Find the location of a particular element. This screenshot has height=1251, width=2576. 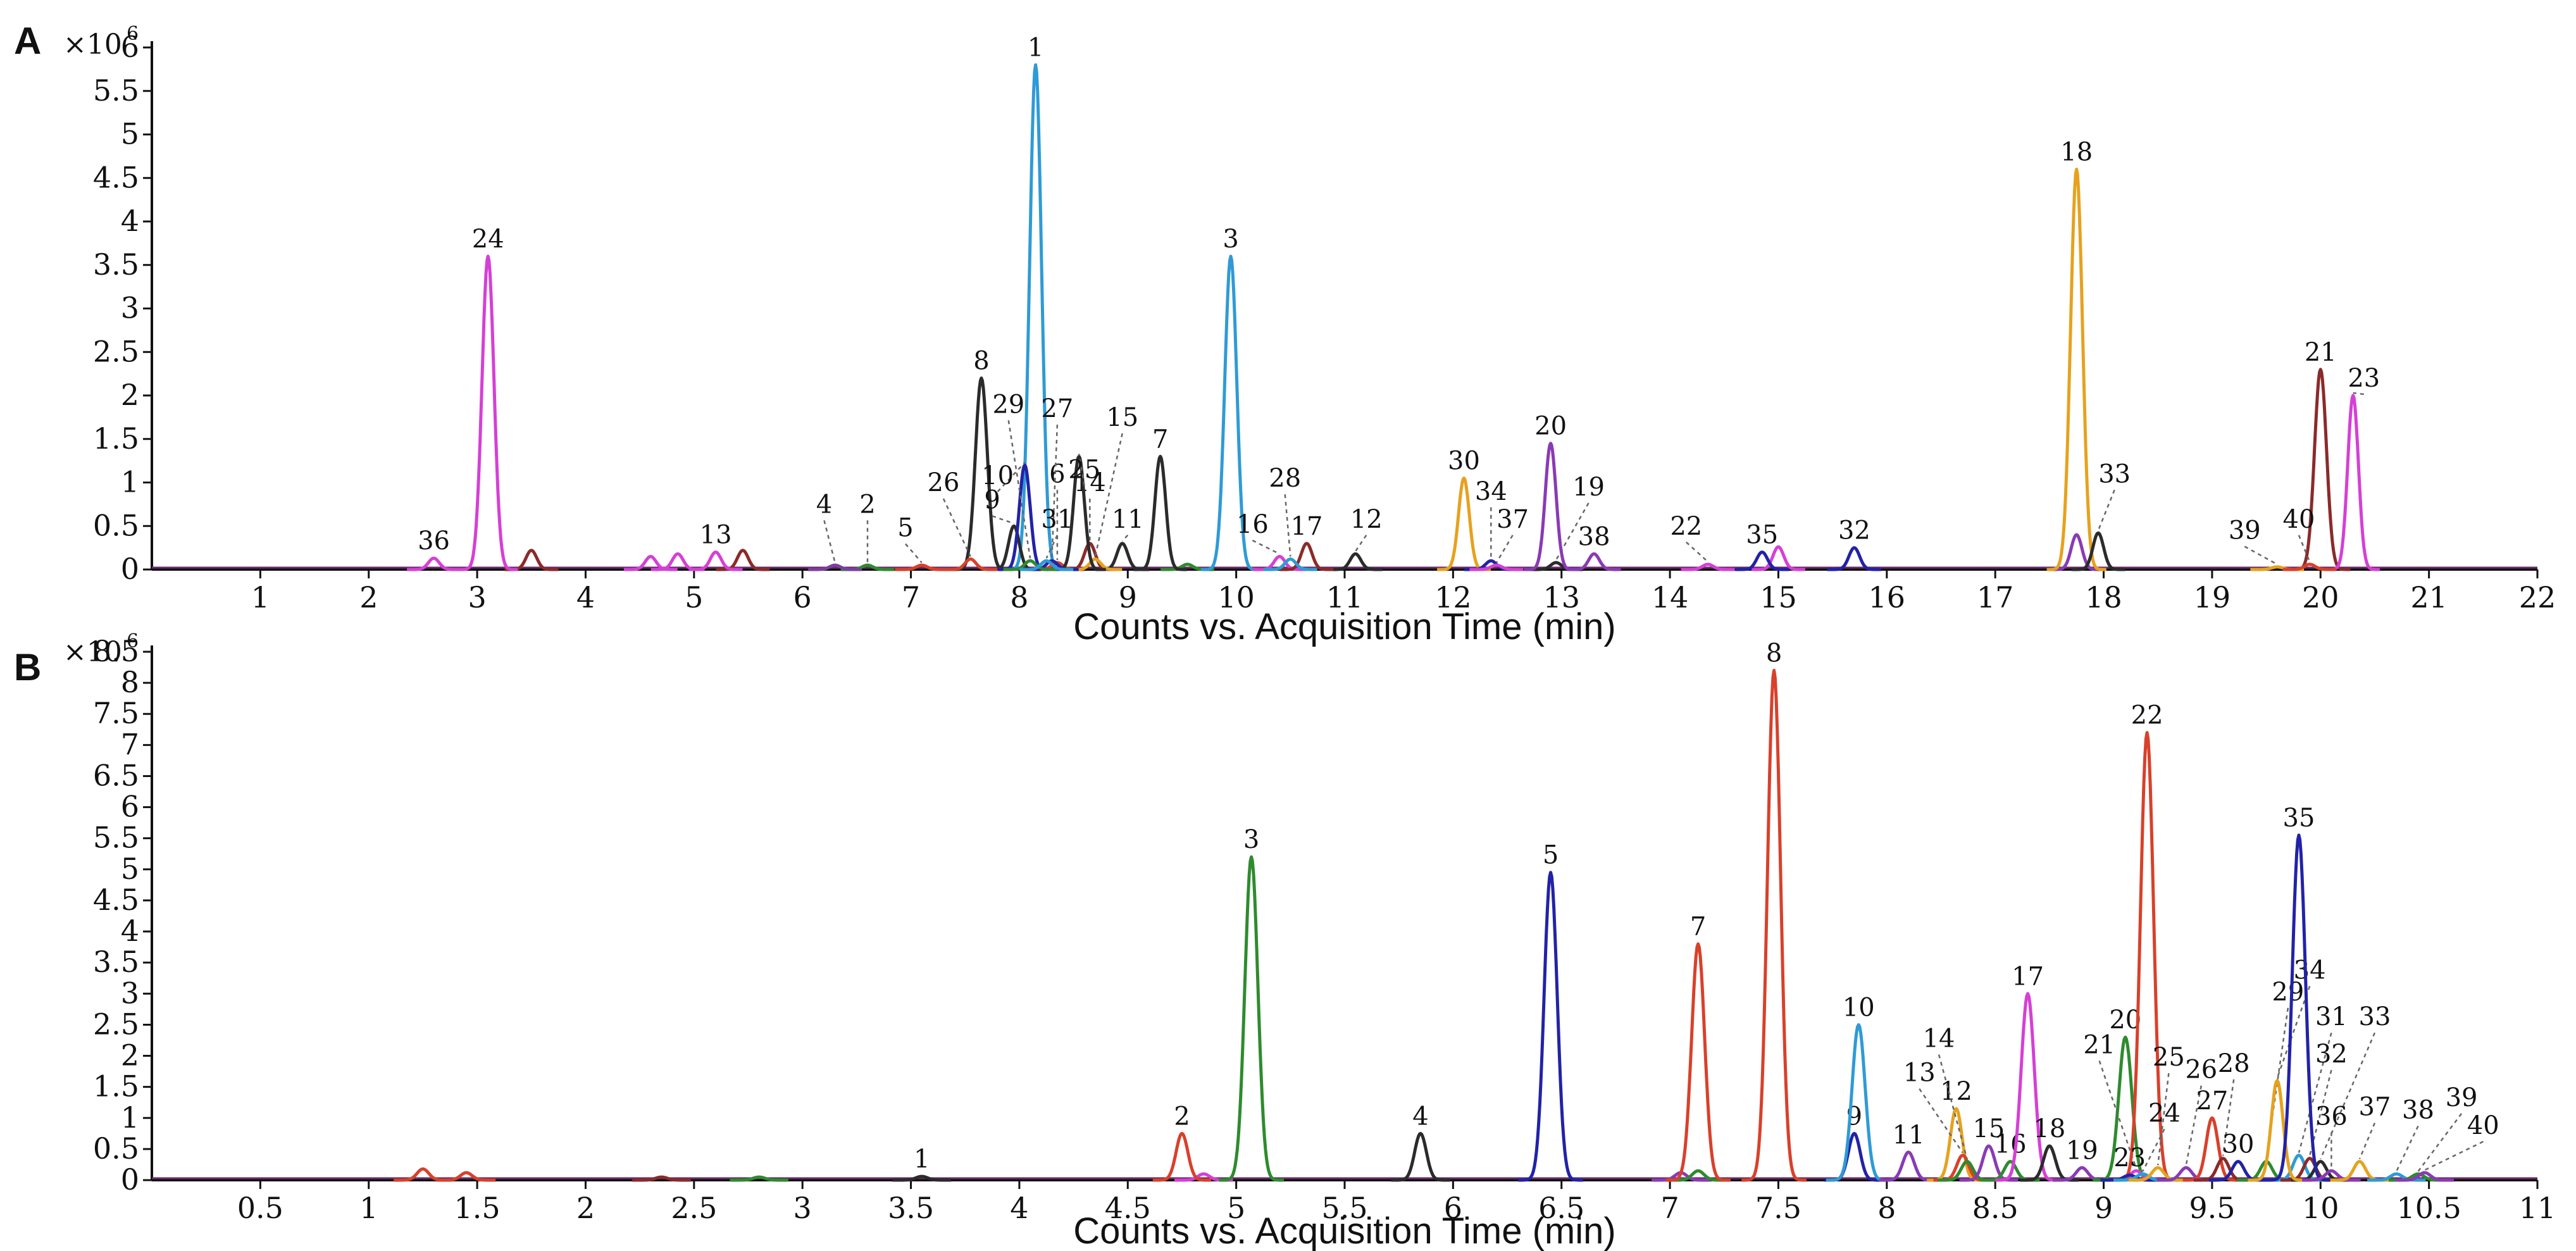

peak-label-22: 22 is located at coordinates (2147, 715).